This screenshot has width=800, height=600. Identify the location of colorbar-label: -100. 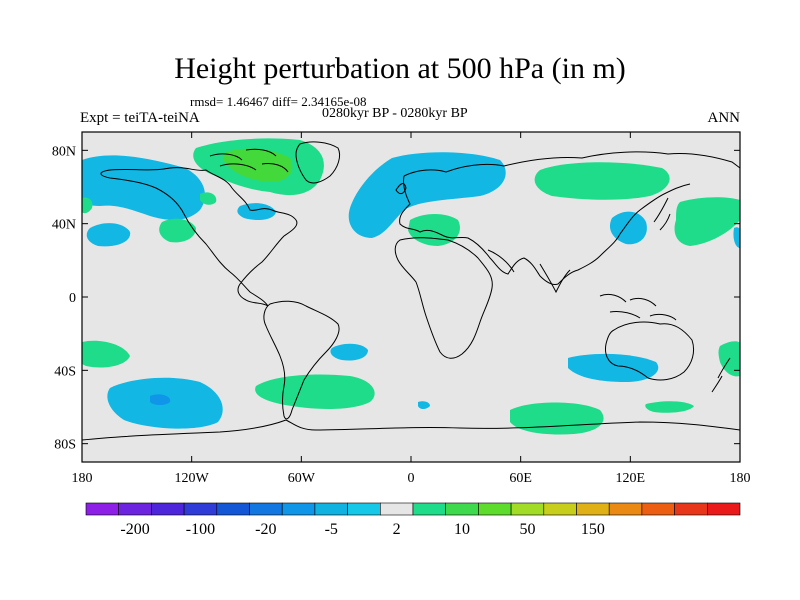
(200, 529).